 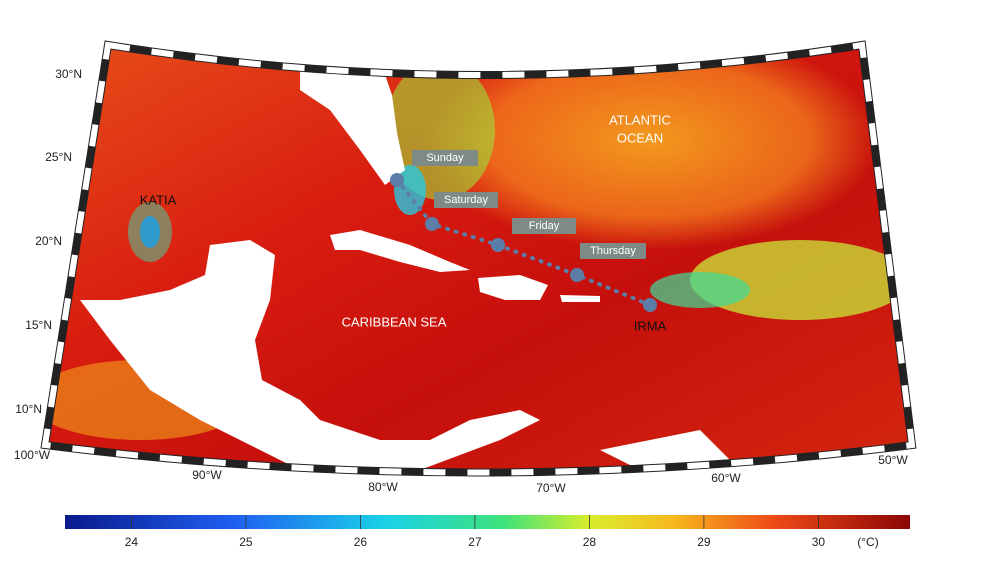 What do you see at coordinates (383, 487) in the screenshot?
I see `lon-label: 80°W` at bounding box center [383, 487].